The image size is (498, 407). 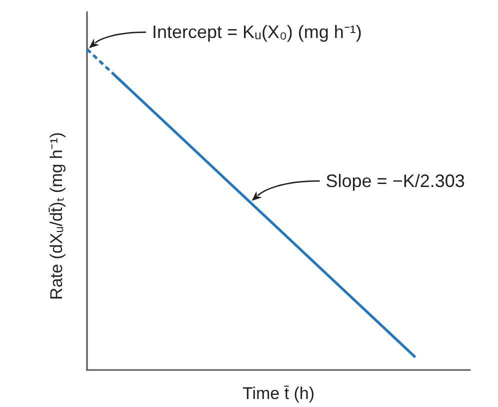 What do you see at coordinates (56, 216) in the screenshot?
I see `y-axis-title: Rate (dXᵤ/dt̄)ₜ (mg h⁻¹)` at bounding box center [56, 216].